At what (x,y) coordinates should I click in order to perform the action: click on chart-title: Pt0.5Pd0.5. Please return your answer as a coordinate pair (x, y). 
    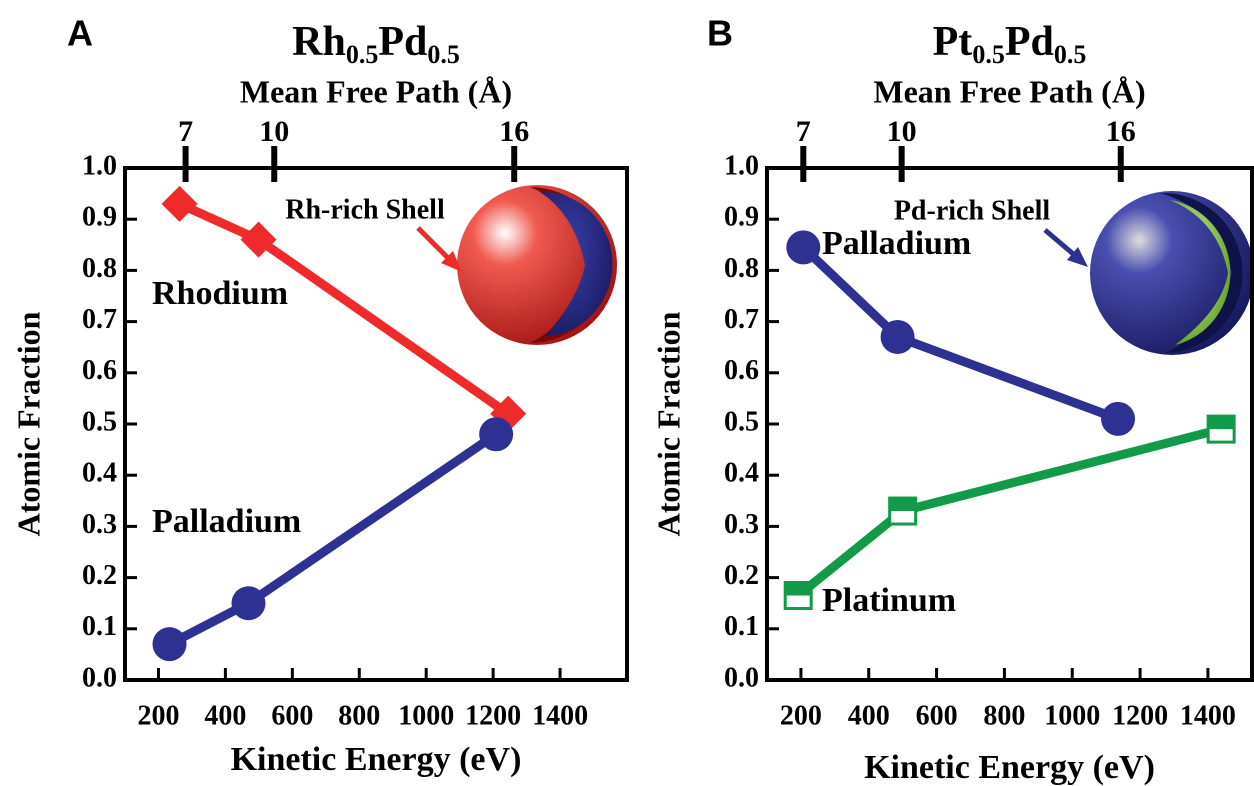
    Looking at the image, I should click on (1010, 44).